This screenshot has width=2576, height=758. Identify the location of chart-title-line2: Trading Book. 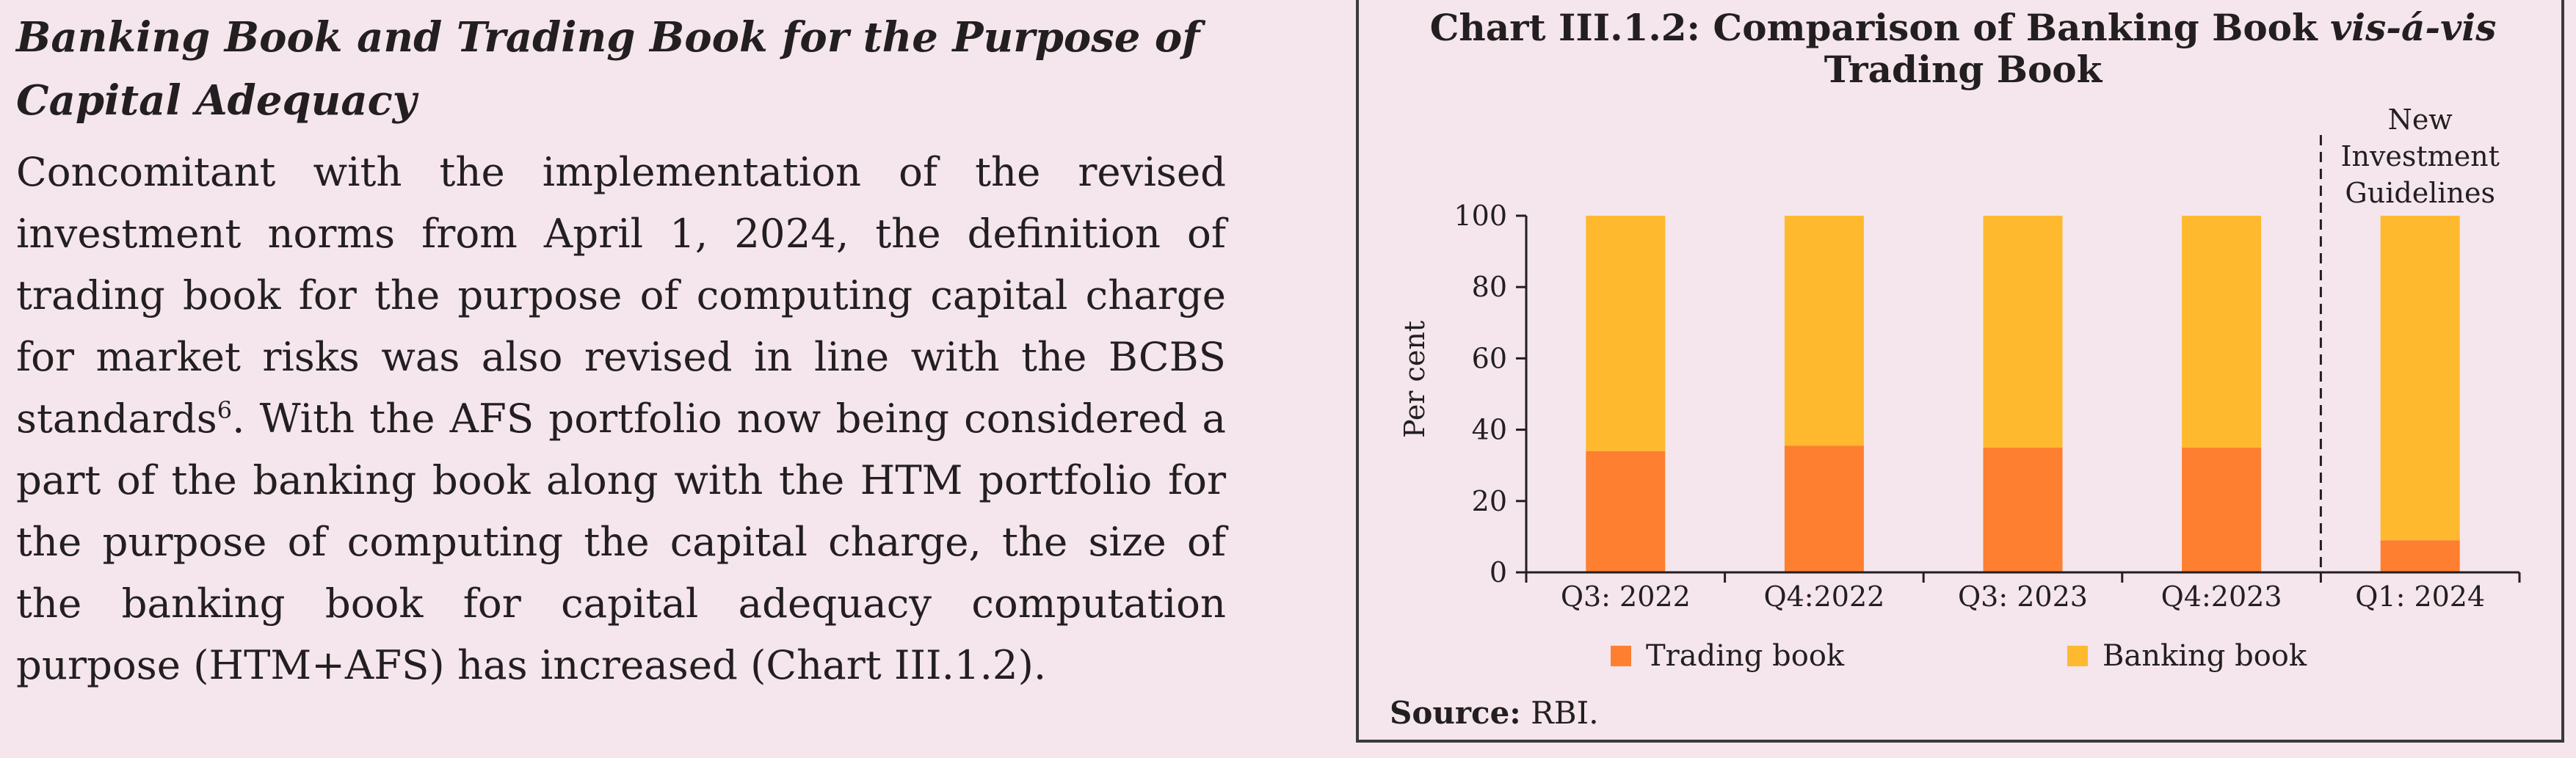
(1964, 70).